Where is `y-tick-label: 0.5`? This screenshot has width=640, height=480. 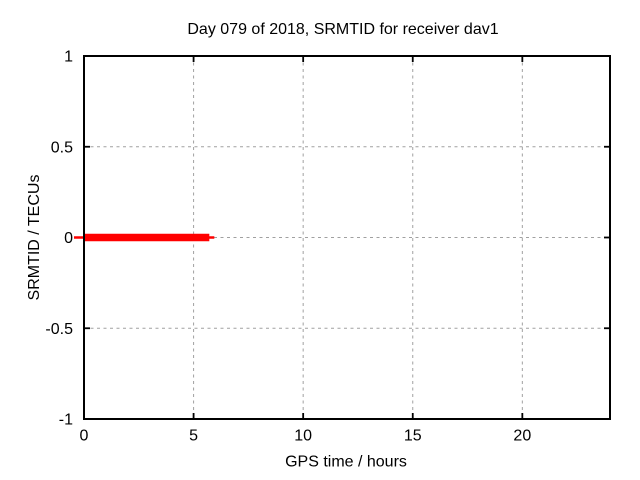
y-tick-label: 0.5 is located at coordinates (62, 147).